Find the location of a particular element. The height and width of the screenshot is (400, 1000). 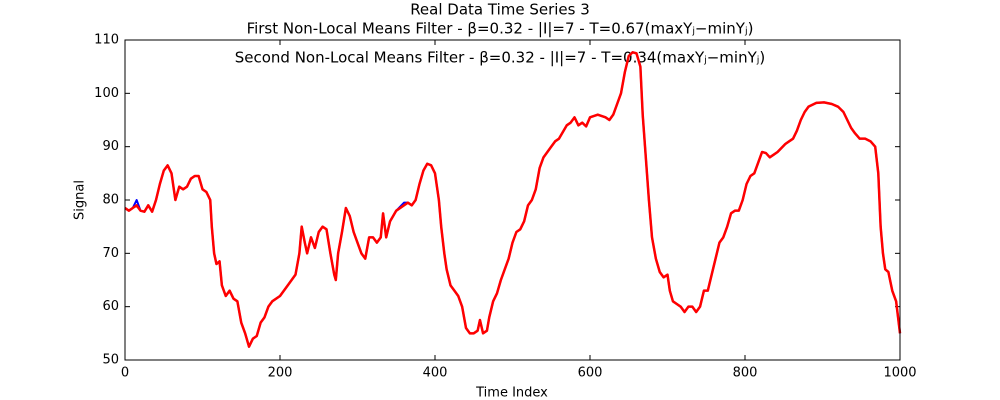

y-tick-label: 110 is located at coordinates (106, 40).